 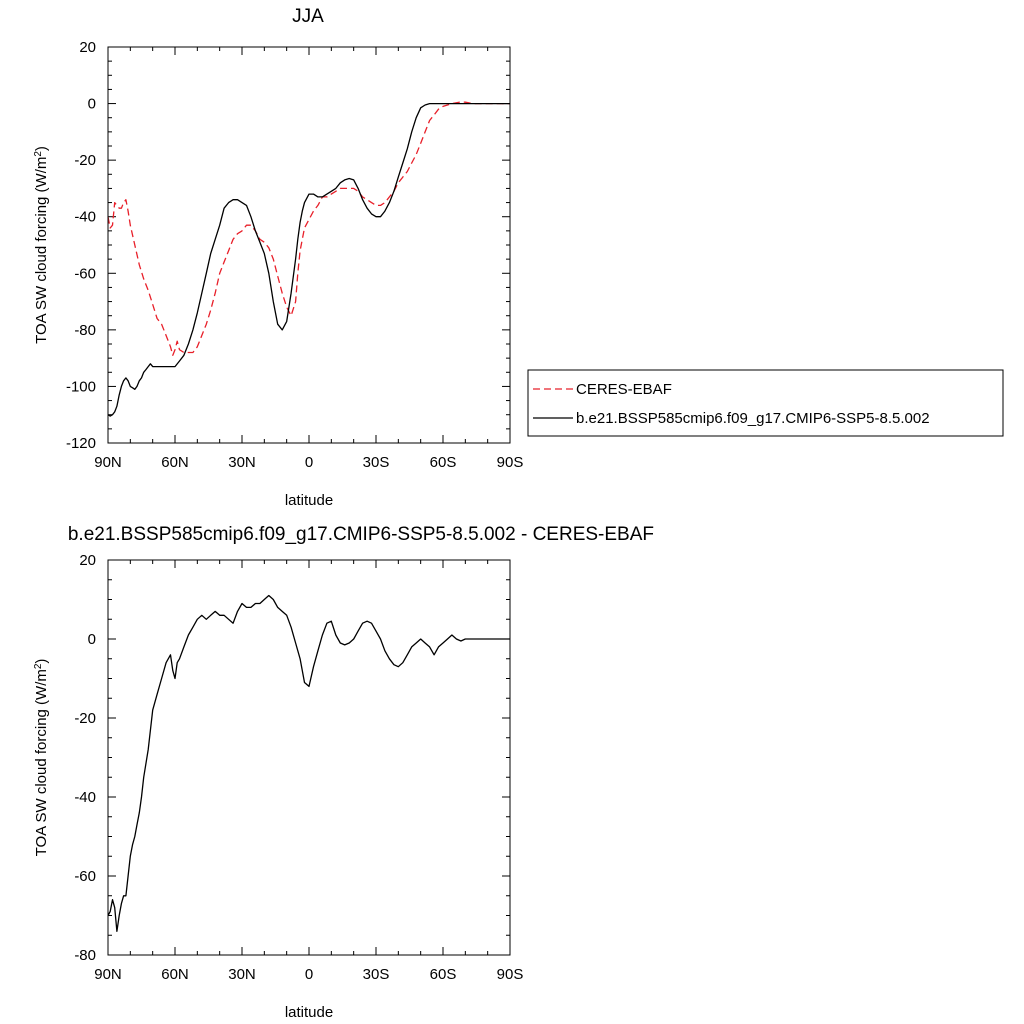 I want to click on top-chart-x-tick-labels: 90N 60N 30N 0 30S 60S 90S, so click(x=308, y=462).